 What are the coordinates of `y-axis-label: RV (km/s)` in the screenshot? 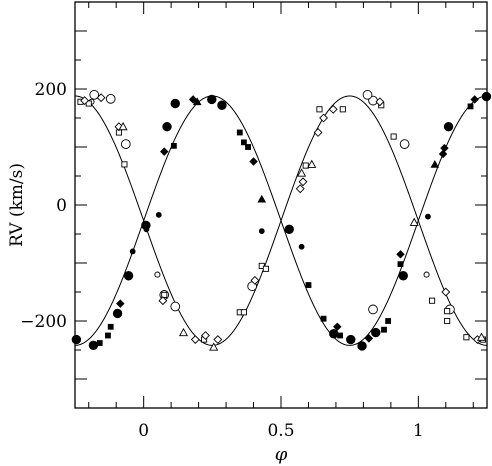 It's located at (17, 205).